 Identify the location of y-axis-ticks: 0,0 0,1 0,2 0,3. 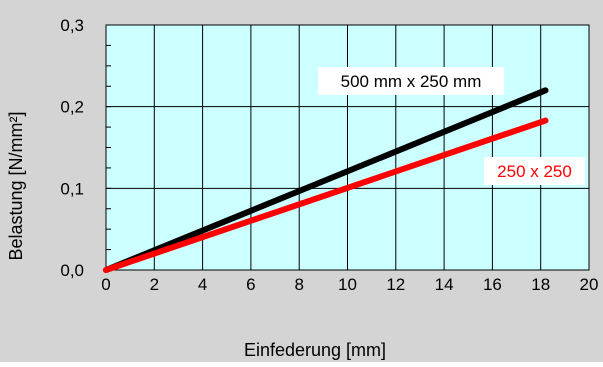
(72, 148).